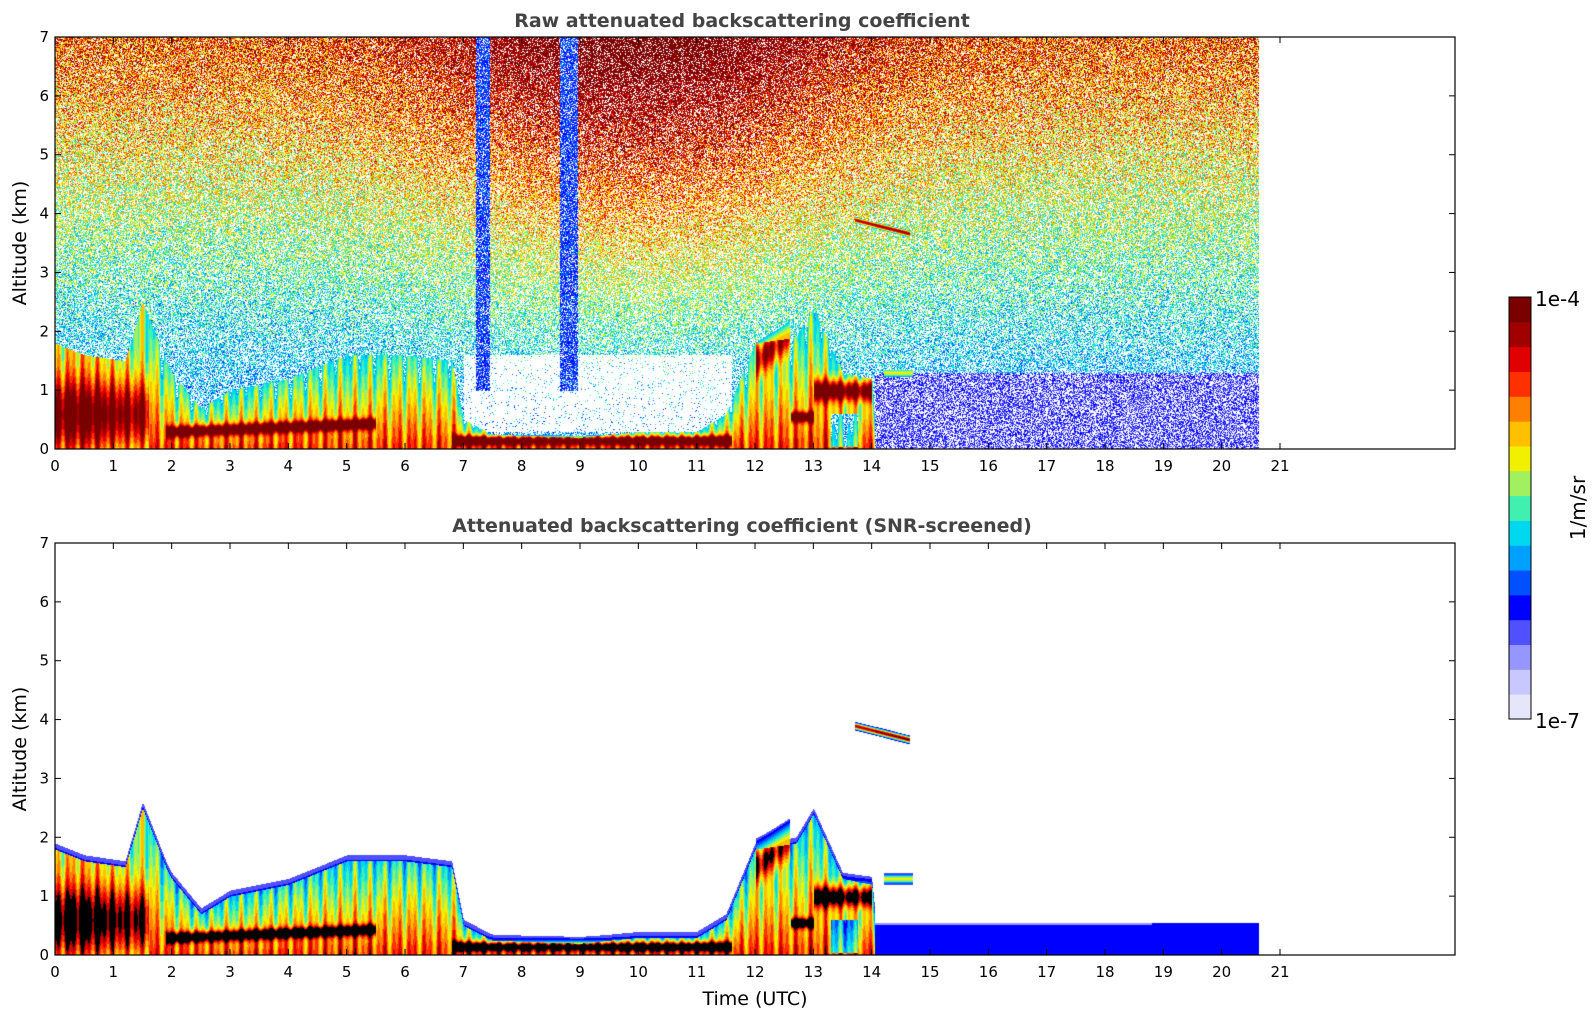 The height and width of the screenshot is (1020, 1595). What do you see at coordinates (20, 749) in the screenshot?
I see `screened-y-axis-label: Altitude (km)` at bounding box center [20, 749].